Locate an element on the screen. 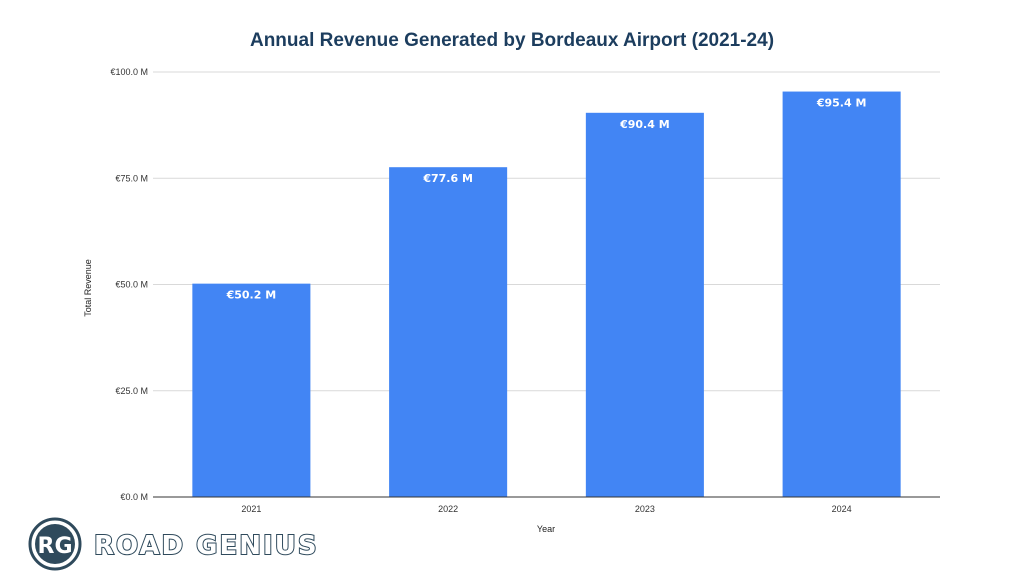 This screenshot has width=1024, height=587. logo-wordmark: ROAD GENIUS is located at coordinates (206, 546).